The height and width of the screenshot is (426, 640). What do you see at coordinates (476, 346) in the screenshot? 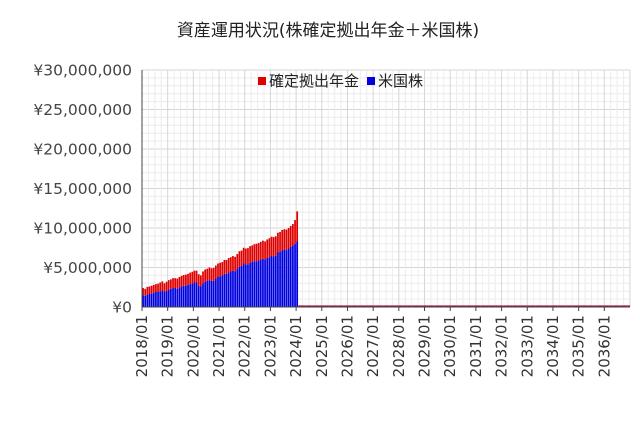
I see `x-tick-label: 2031/01` at bounding box center [476, 346].